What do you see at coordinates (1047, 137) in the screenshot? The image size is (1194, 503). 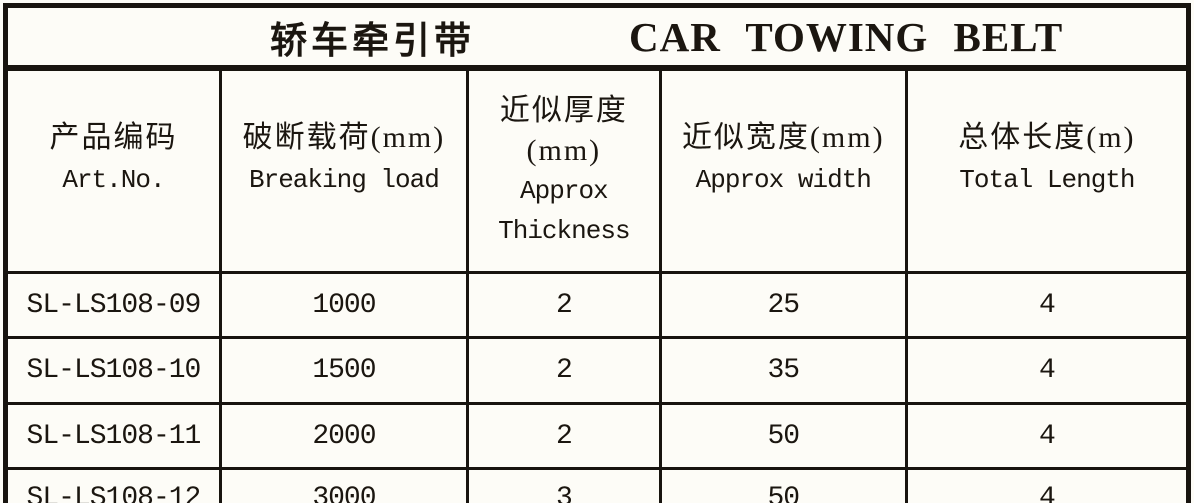 I see `header-total-length-cn: 总体长度(m)` at bounding box center [1047, 137].